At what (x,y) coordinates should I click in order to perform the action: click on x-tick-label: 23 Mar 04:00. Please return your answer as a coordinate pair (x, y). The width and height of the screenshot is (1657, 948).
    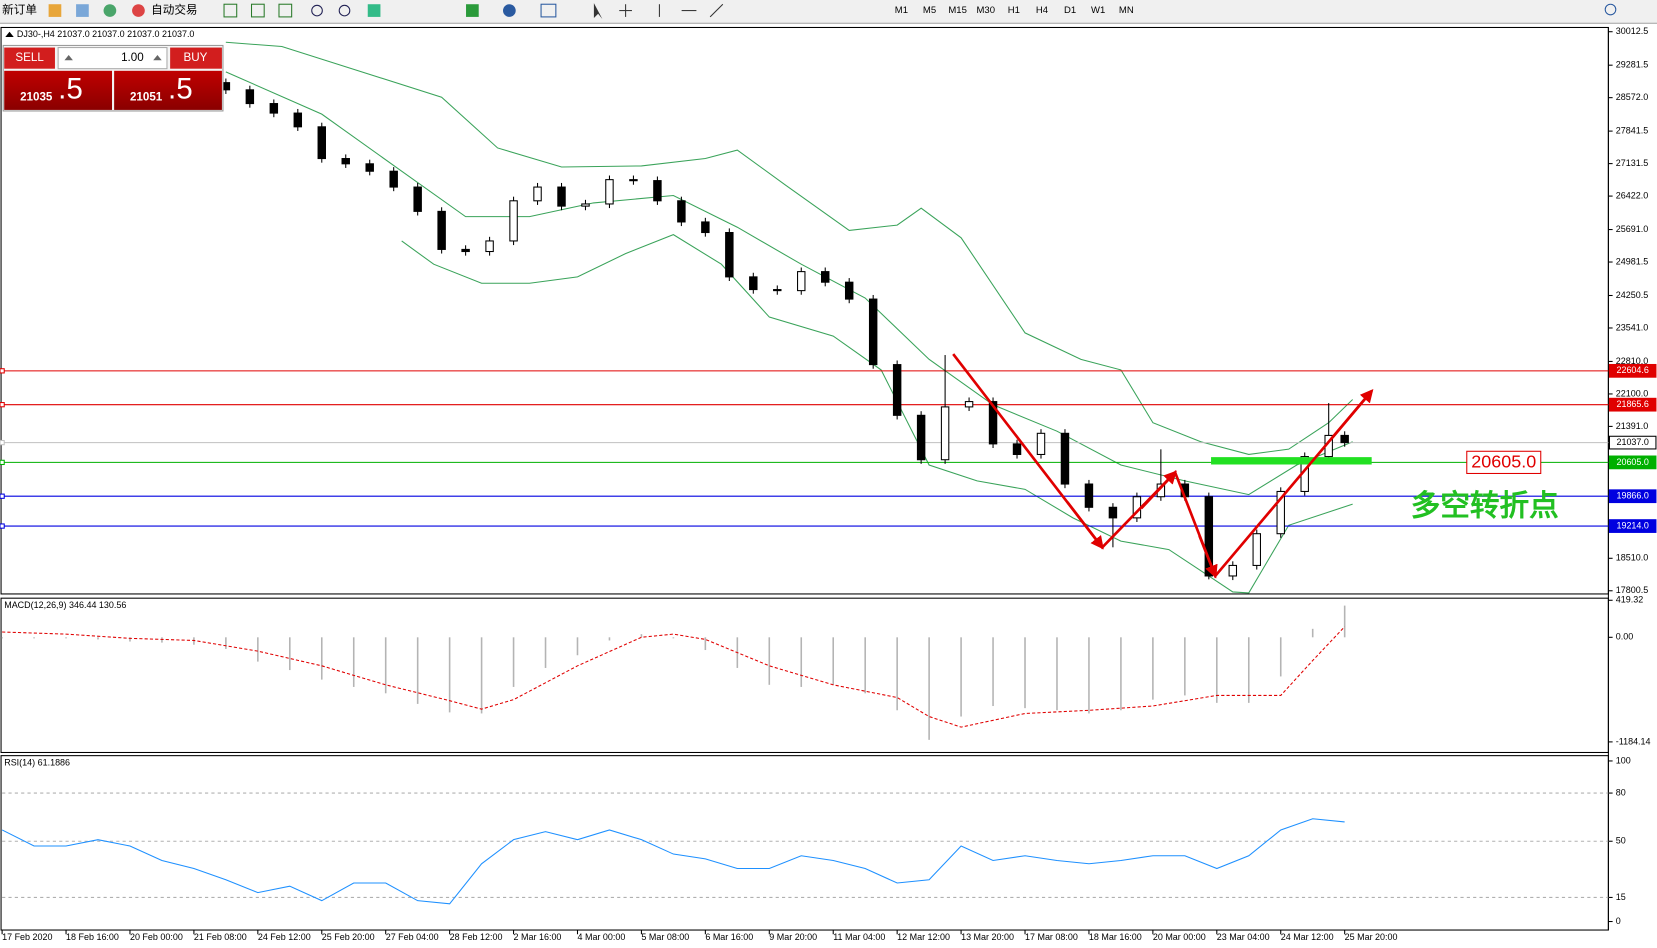
    Looking at the image, I should click on (1243, 937).